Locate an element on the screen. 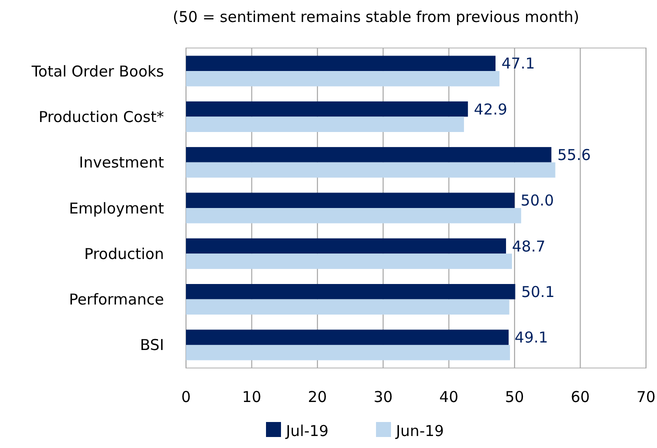  y-tick-label: Performance is located at coordinates (116, 299).